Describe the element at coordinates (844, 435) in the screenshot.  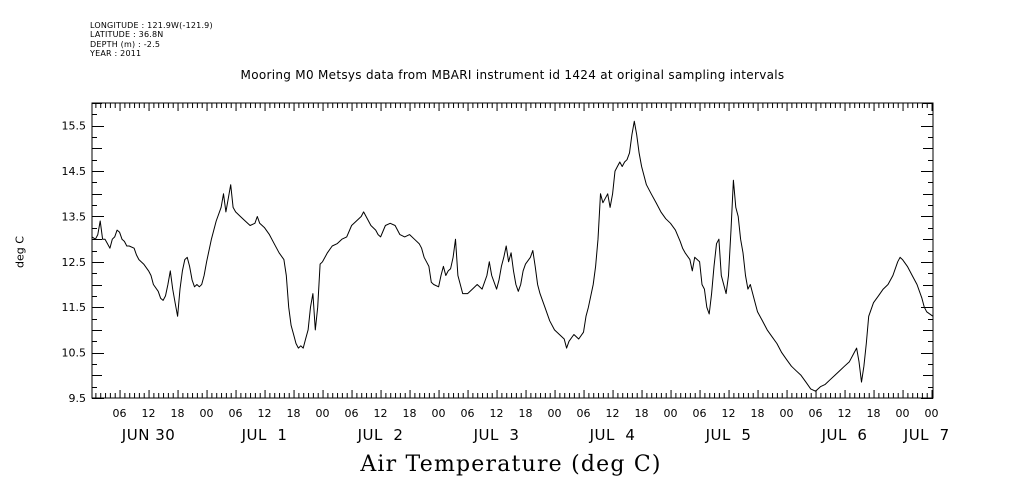
I see `x-date-label: JUL 6` at that location.